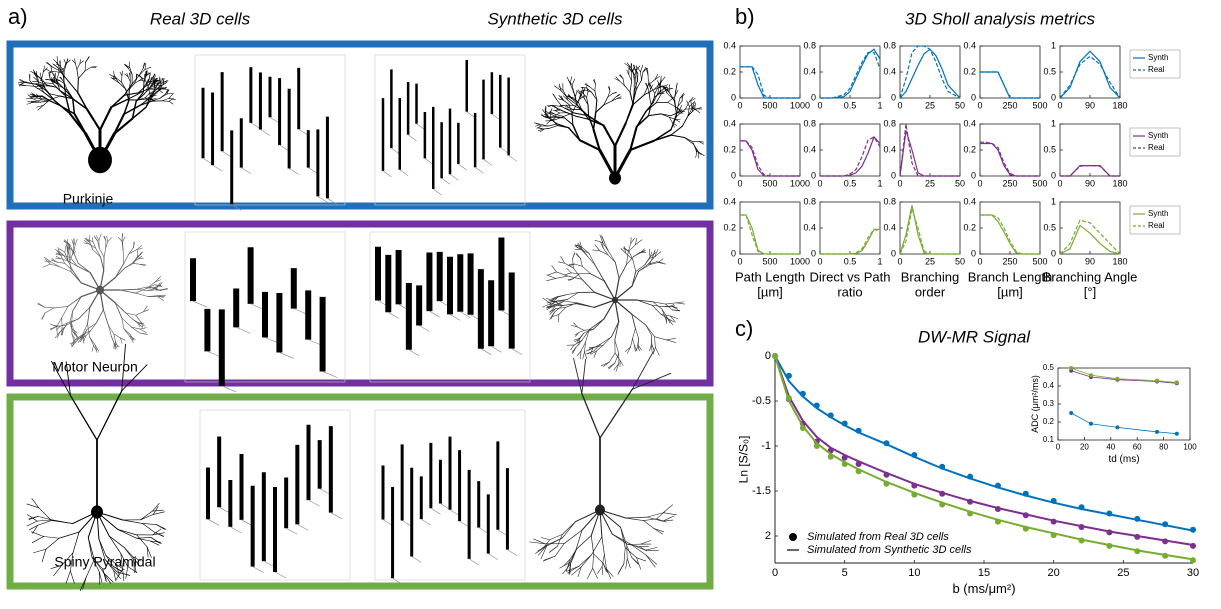 This screenshot has width=1221, height=609. I want to click on x-tick-label: 250, so click(1009, 261).